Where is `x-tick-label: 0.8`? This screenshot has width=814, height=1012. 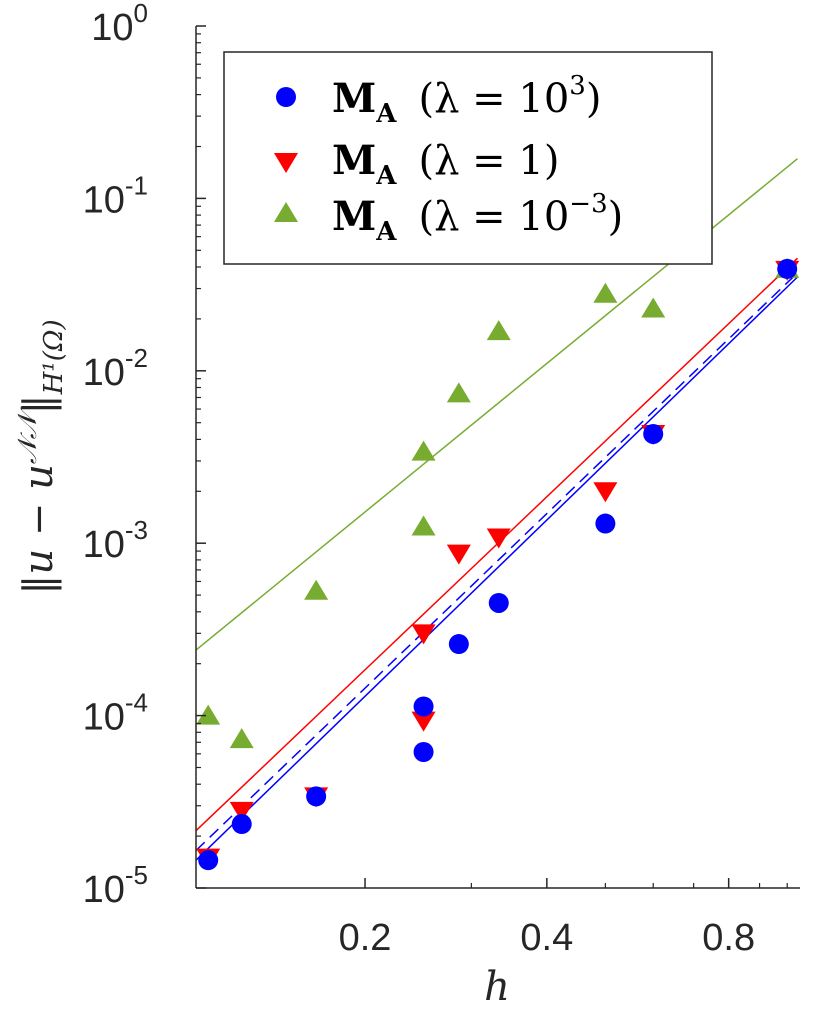 x-tick-label: 0.8 is located at coordinates (728, 938).